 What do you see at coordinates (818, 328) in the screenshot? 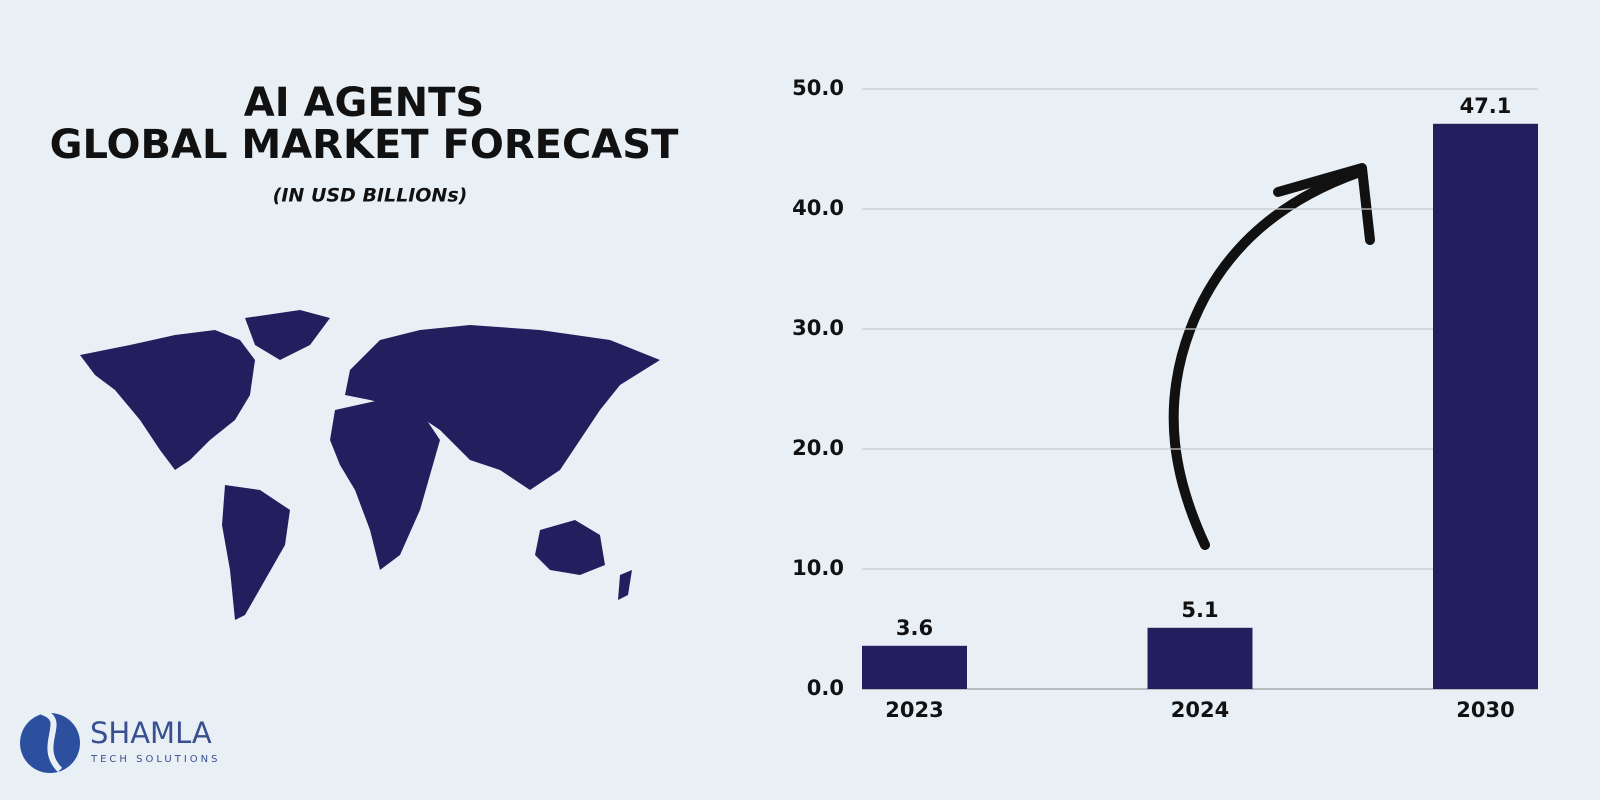
I see `y-tick-label: 30.0` at bounding box center [818, 328].